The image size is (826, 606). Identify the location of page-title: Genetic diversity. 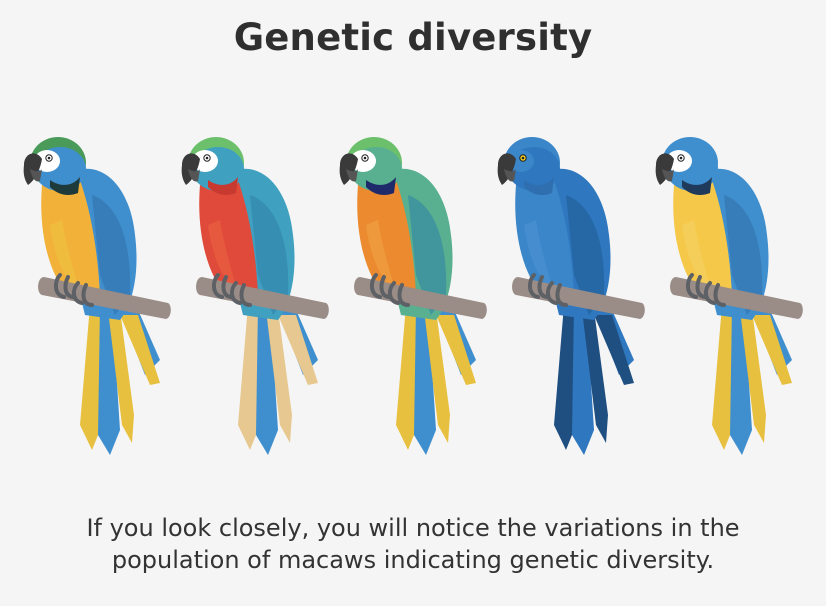
(413, 37).